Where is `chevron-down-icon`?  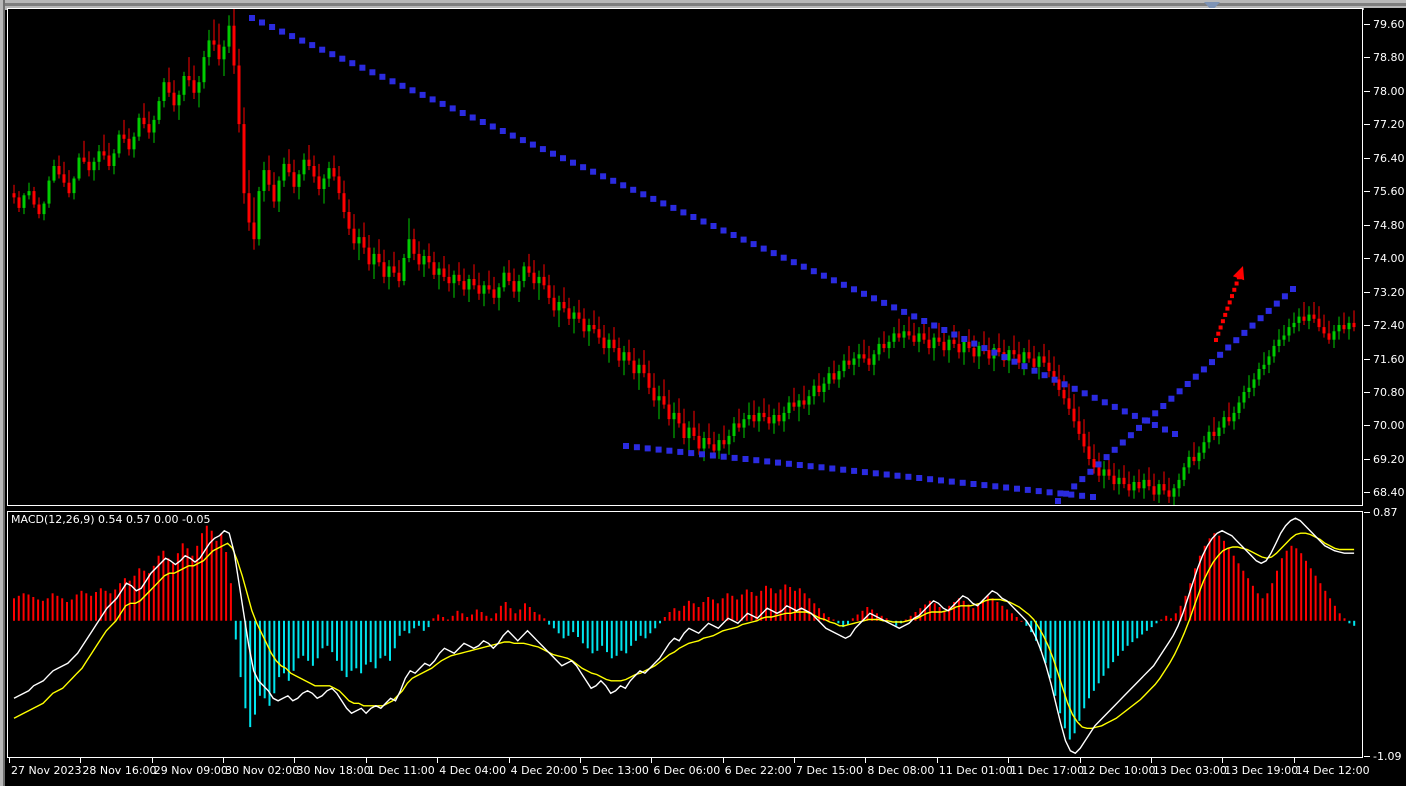
chevron-down-icon is located at coordinates (1212, 6).